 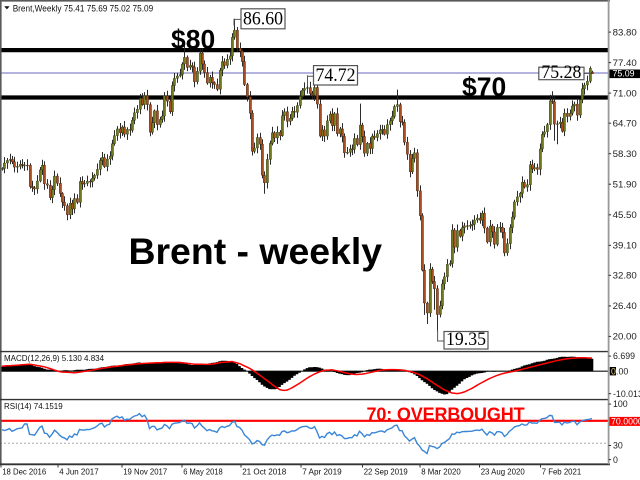 I want to click on svg-text: 30, so click(x=618, y=446).